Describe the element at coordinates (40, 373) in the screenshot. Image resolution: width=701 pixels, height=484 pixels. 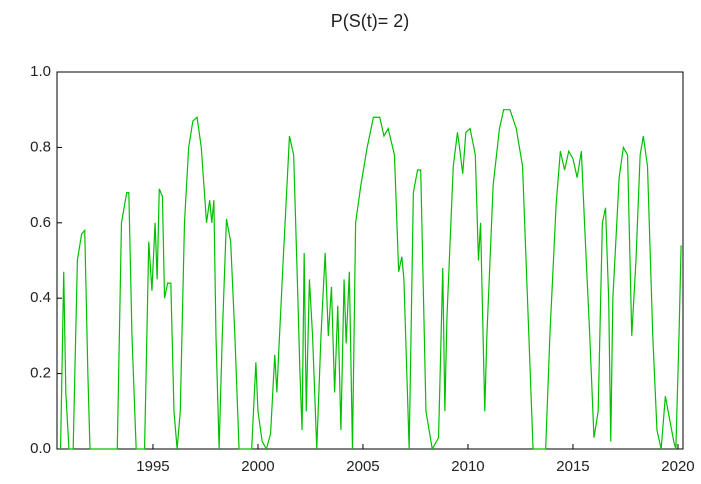
I see `y-tick-label: 0.2` at that location.